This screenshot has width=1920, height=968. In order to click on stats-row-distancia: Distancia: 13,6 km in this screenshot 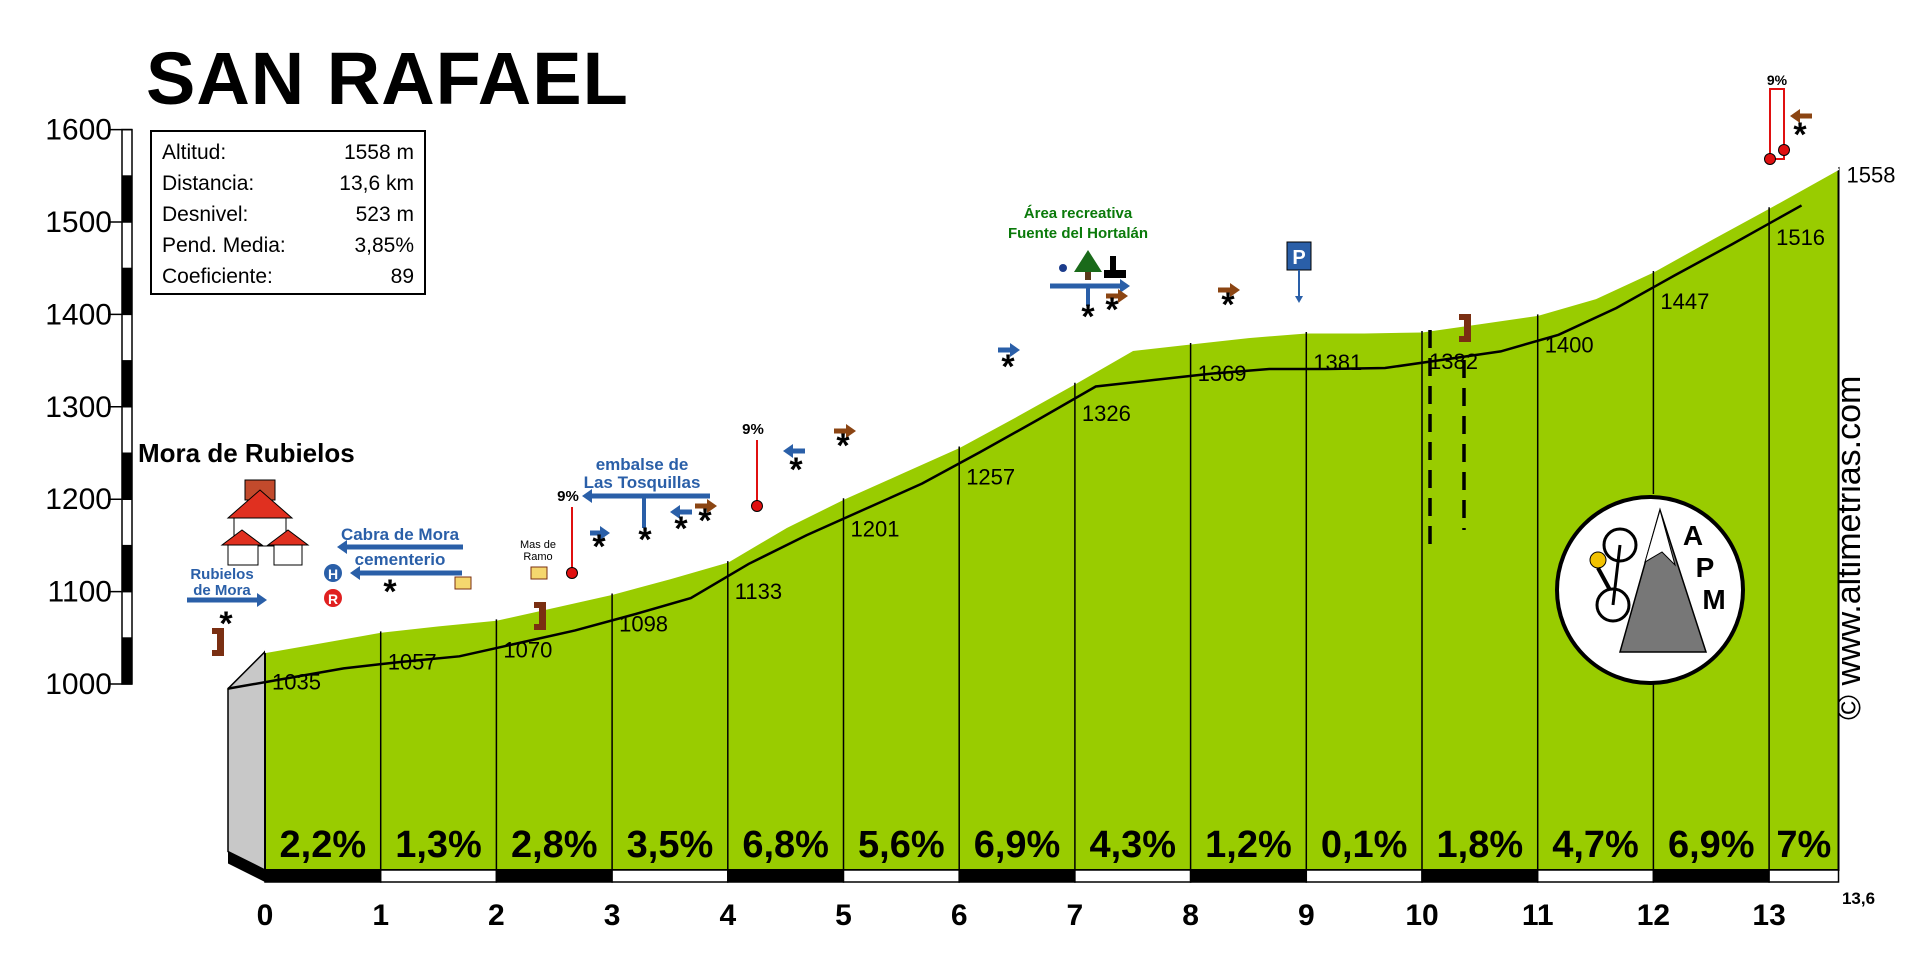, I will do `click(288, 183)`.